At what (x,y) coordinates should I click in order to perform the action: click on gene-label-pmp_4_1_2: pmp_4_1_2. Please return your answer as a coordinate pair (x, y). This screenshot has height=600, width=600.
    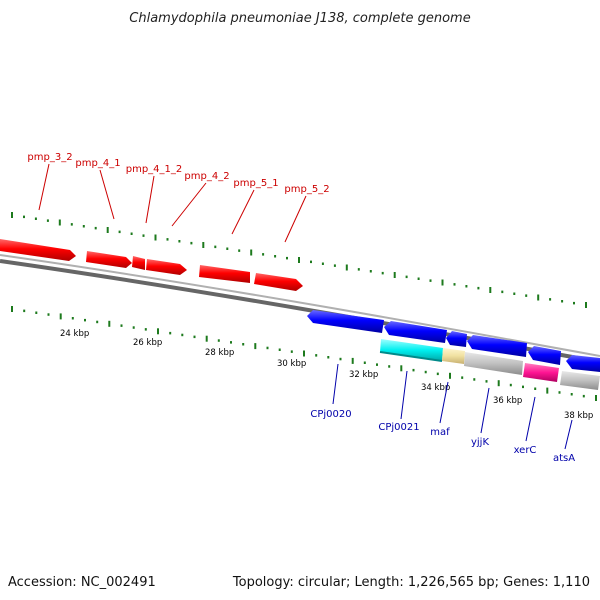
    Looking at the image, I should click on (154, 169).